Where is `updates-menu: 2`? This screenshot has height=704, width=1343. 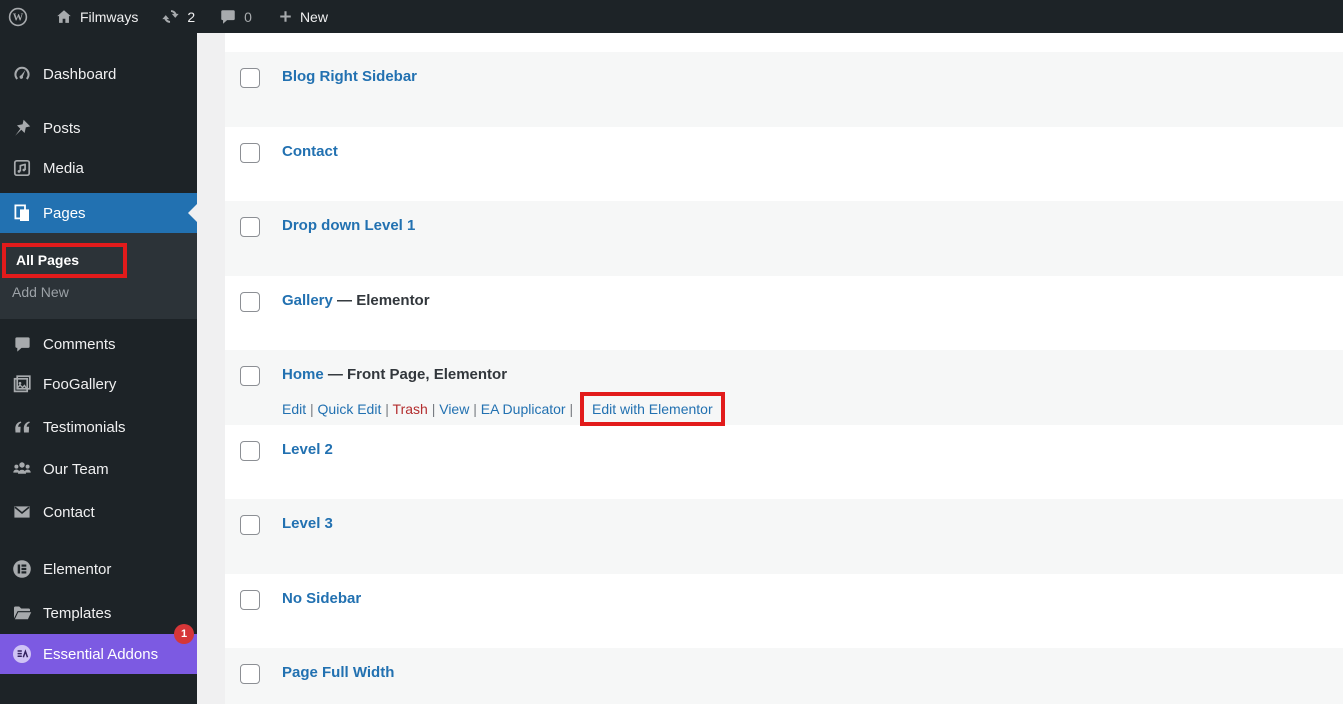
updates-menu: 2 is located at coordinates (178, 16).